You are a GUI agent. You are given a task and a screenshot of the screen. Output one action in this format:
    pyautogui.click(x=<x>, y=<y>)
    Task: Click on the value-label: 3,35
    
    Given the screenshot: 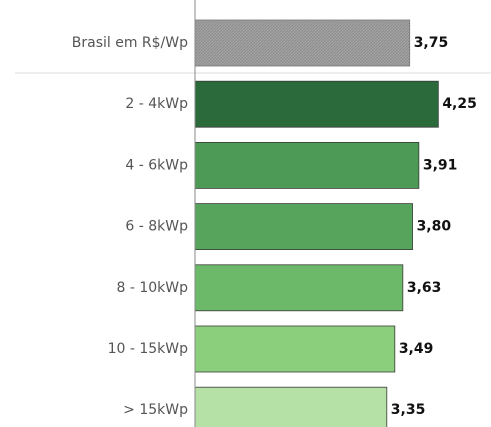 What is the action you would take?
    pyautogui.click(x=408, y=410)
    